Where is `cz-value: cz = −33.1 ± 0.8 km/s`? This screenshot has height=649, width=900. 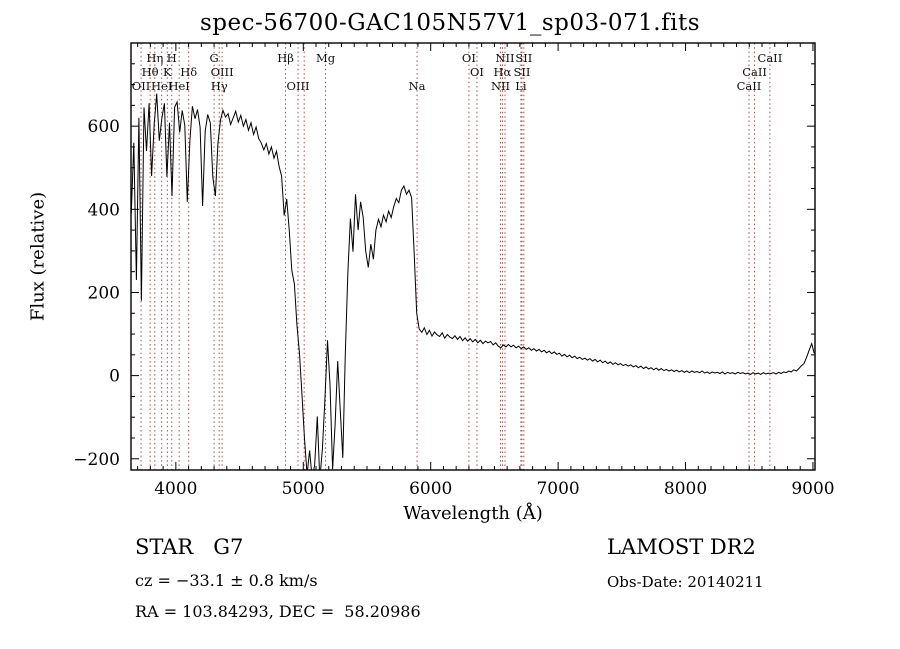 cz-value: cz = −33.1 ± 0.8 km/s is located at coordinates (226, 580).